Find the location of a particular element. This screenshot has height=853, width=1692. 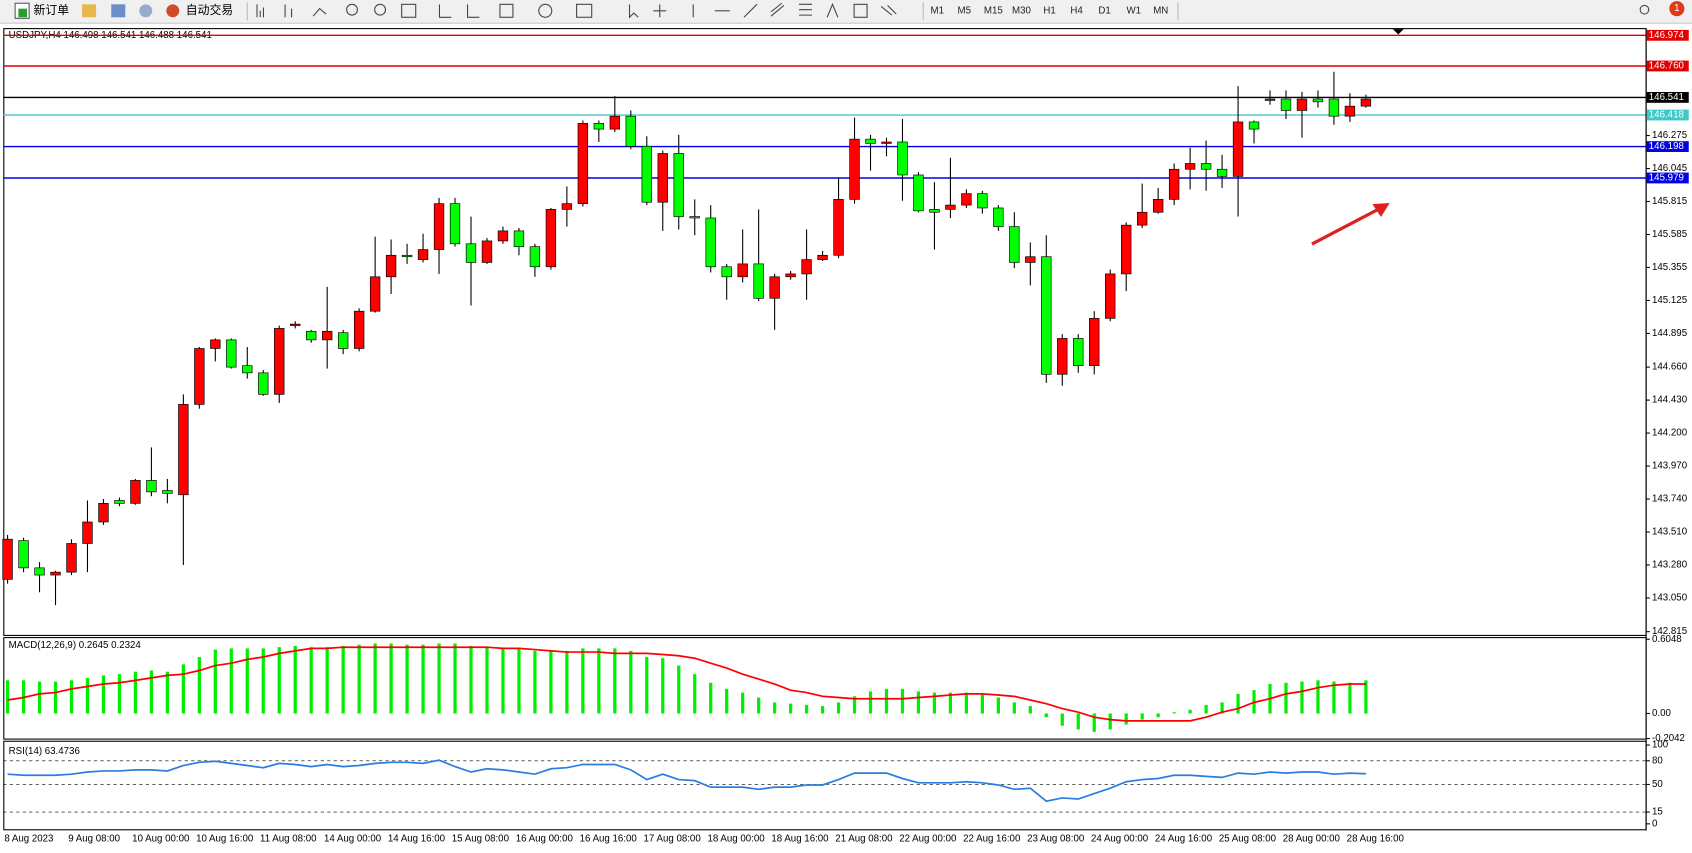

new-order-button: 新订单 is located at coordinates (41, 10).